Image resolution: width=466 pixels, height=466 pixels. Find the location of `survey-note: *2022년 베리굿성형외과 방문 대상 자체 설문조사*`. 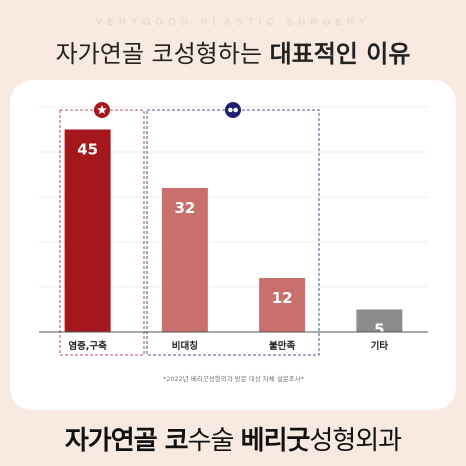

survey-note: *2022년 베리굿성형외과 방문 대상 자체 설문조사* is located at coordinates (234, 378).